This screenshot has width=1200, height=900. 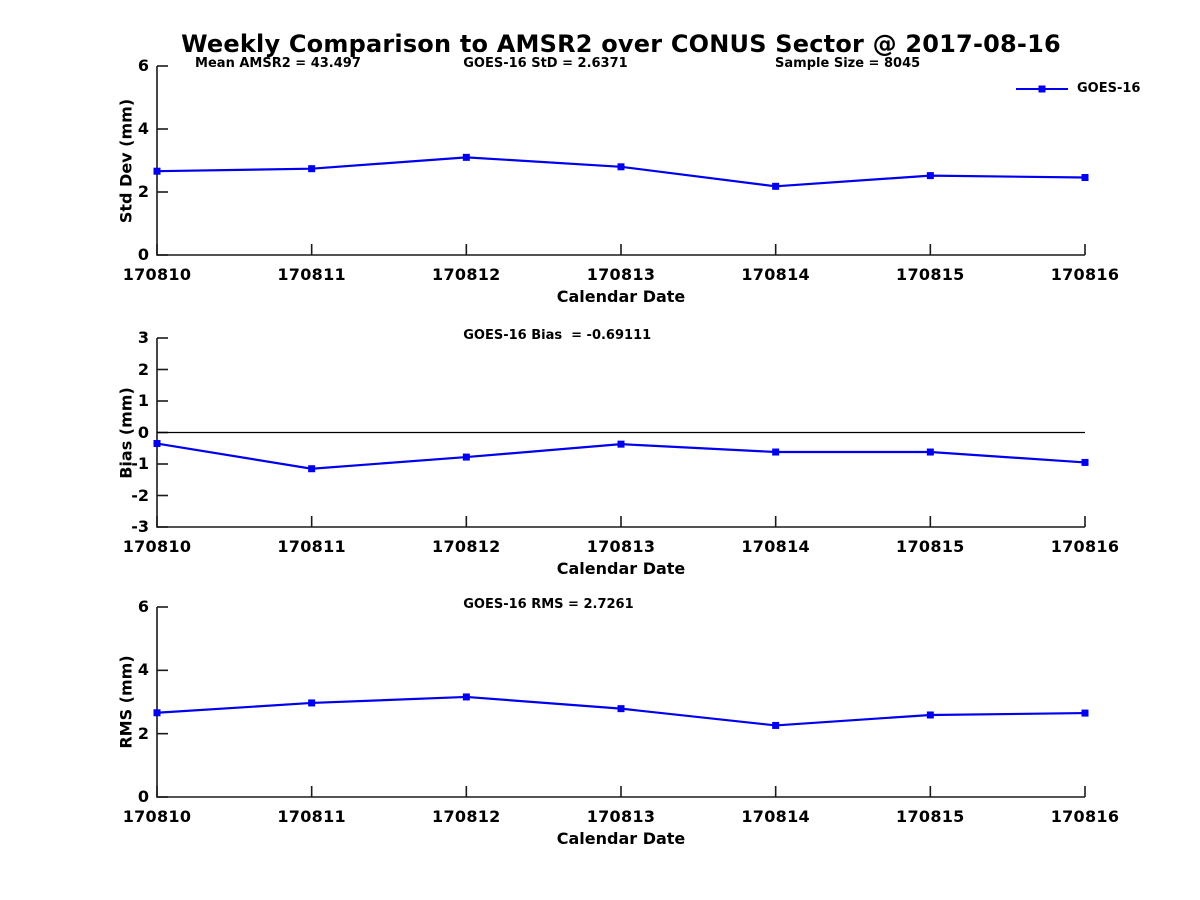 What do you see at coordinates (557, 335) in the screenshot?
I see `bias-annotation: GOES-16 Bias = -0.69111` at bounding box center [557, 335].